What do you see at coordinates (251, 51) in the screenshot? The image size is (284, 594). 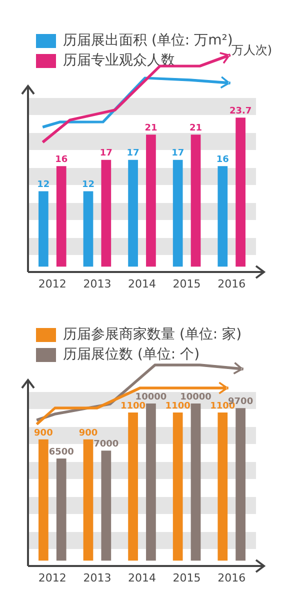 I see `text: 万人次)` at bounding box center [251, 51].